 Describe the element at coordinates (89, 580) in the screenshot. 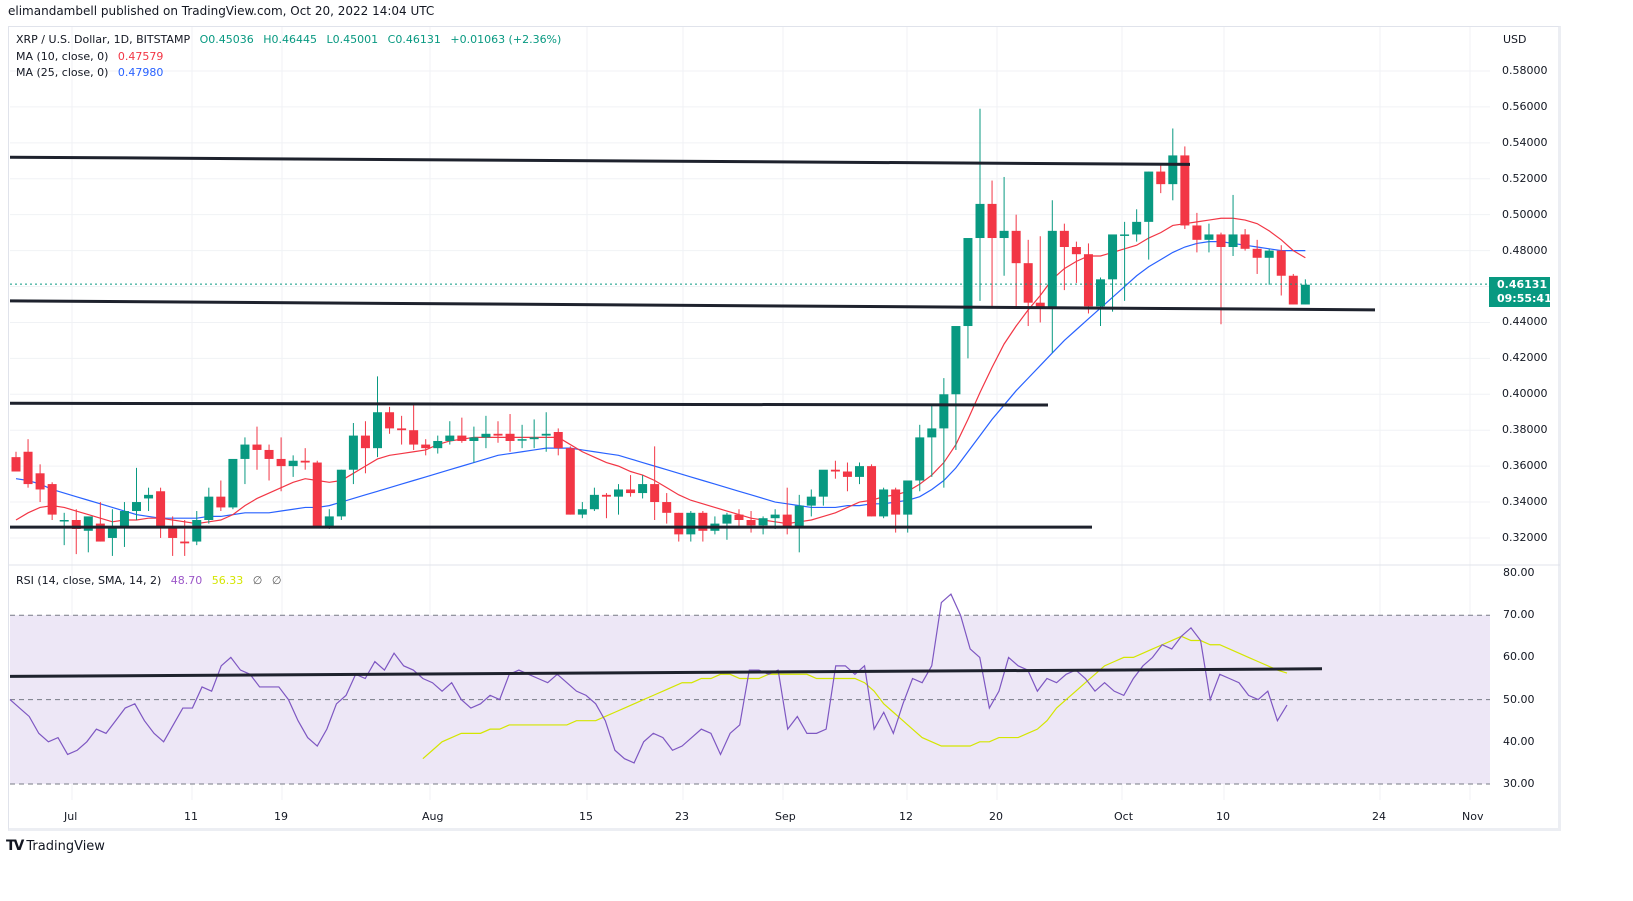

I see `rsi-label: RSI (14, close, SMA, 14, 2)` at that location.